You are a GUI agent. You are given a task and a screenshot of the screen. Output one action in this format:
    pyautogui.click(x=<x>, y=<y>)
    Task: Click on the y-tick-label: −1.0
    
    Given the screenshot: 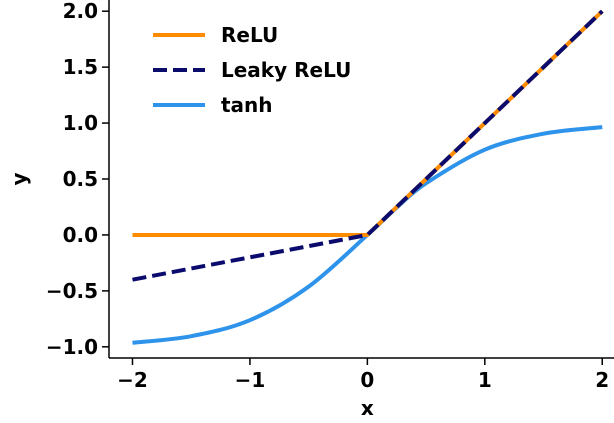 What is the action you would take?
    pyautogui.click(x=72, y=347)
    